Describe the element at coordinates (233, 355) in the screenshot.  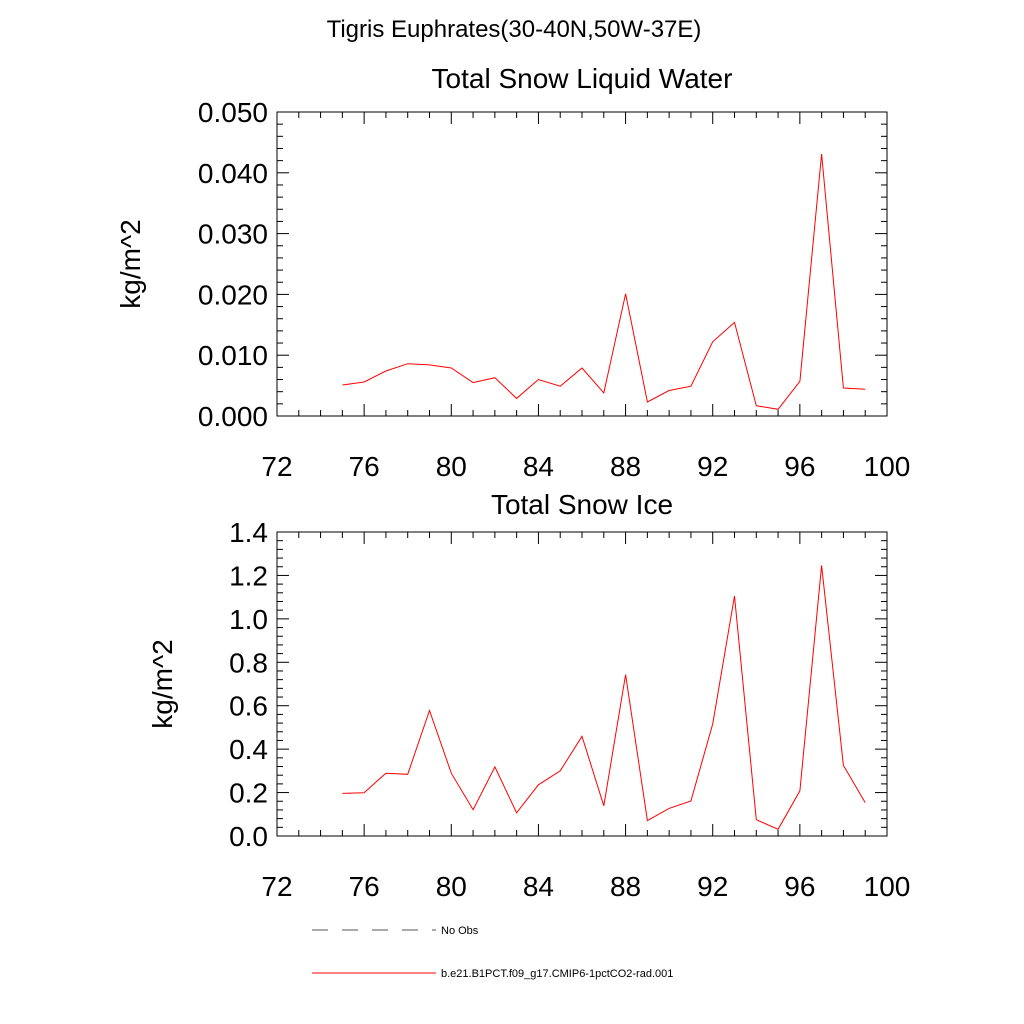
I see `y-tick-label: 0.010` at that location.